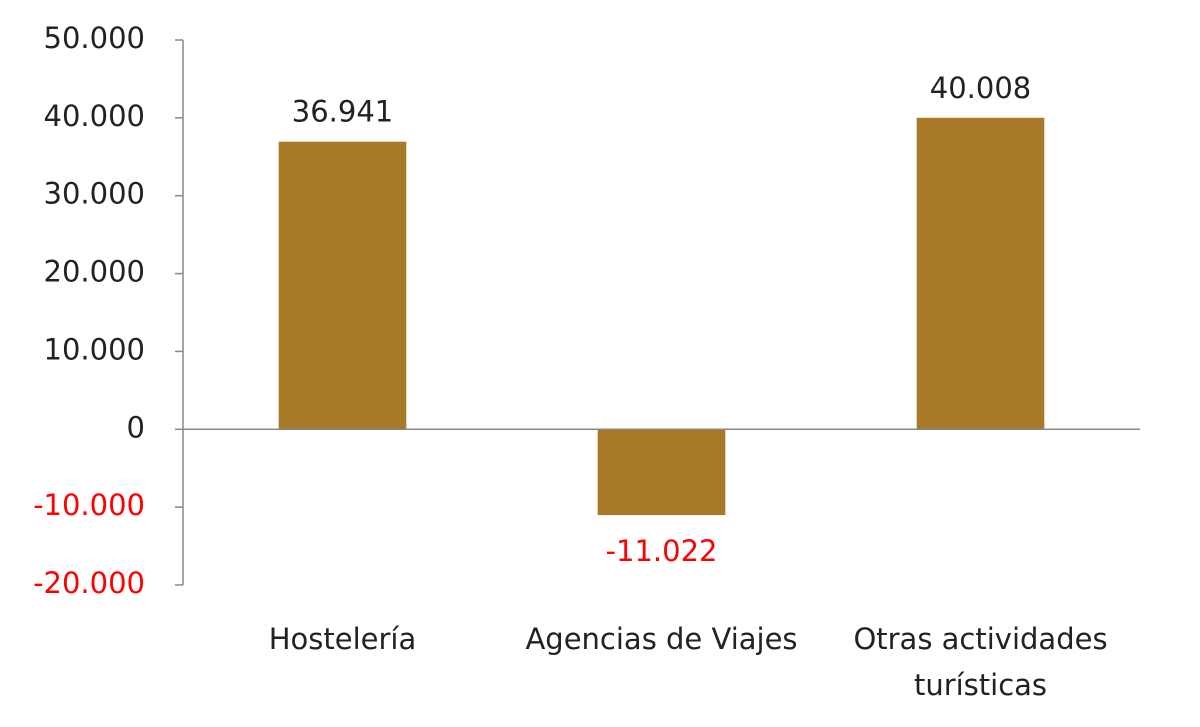  Describe the element at coordinates (342, 639) in the screenshot. I see `x-tick-label: Hostelería` at that location.